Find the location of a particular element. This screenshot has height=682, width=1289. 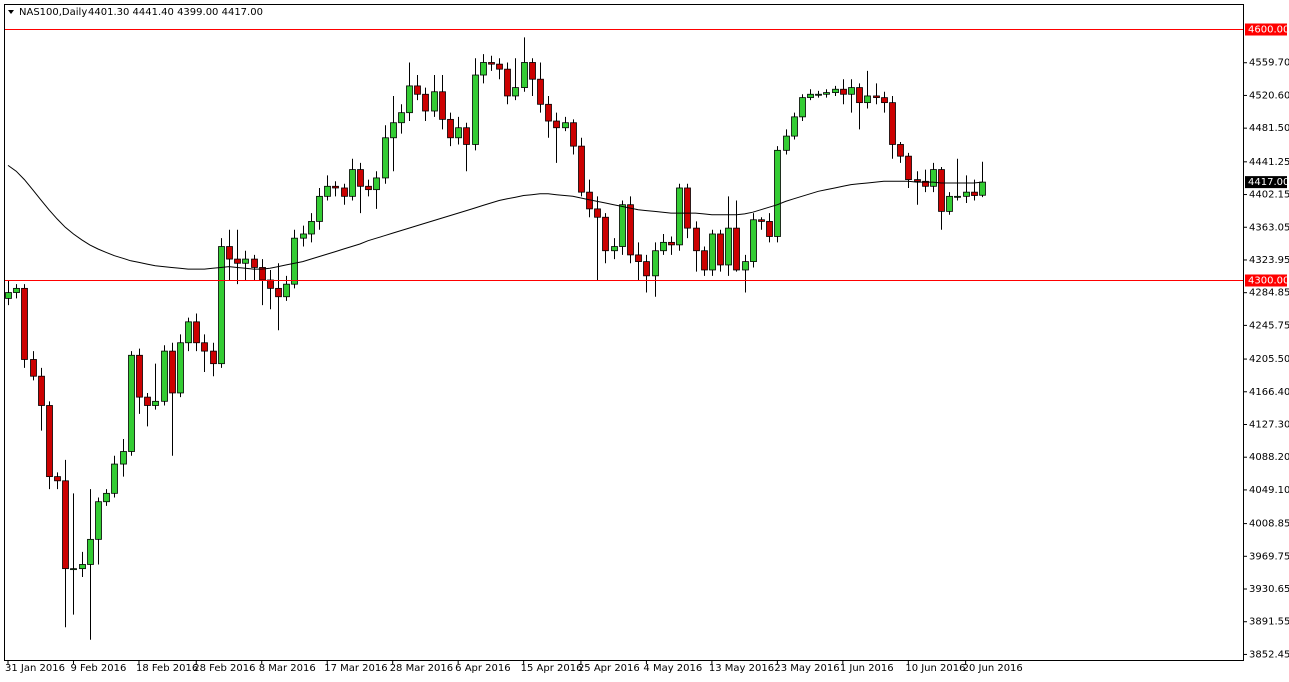

y-tick-label: 3891.55 is located at coordinates (1269, 622).